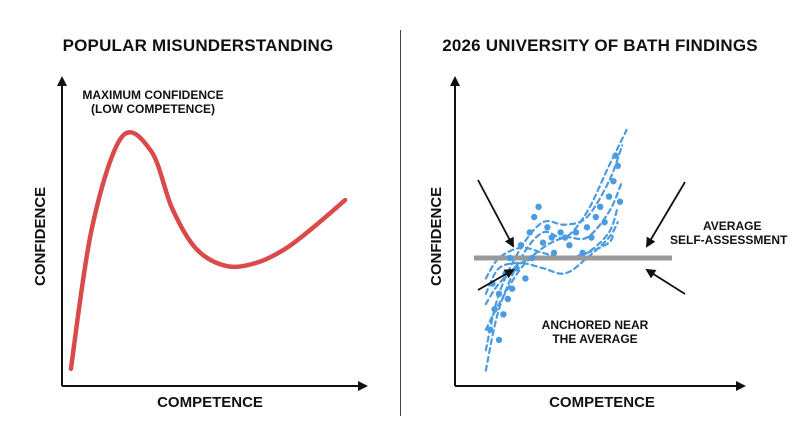  What do you see at coordinates (153, 109) in the screenshot?
I see `peak-annotation-line-2: (LOW COMPETENCE)` at bounding box center [153, 109].